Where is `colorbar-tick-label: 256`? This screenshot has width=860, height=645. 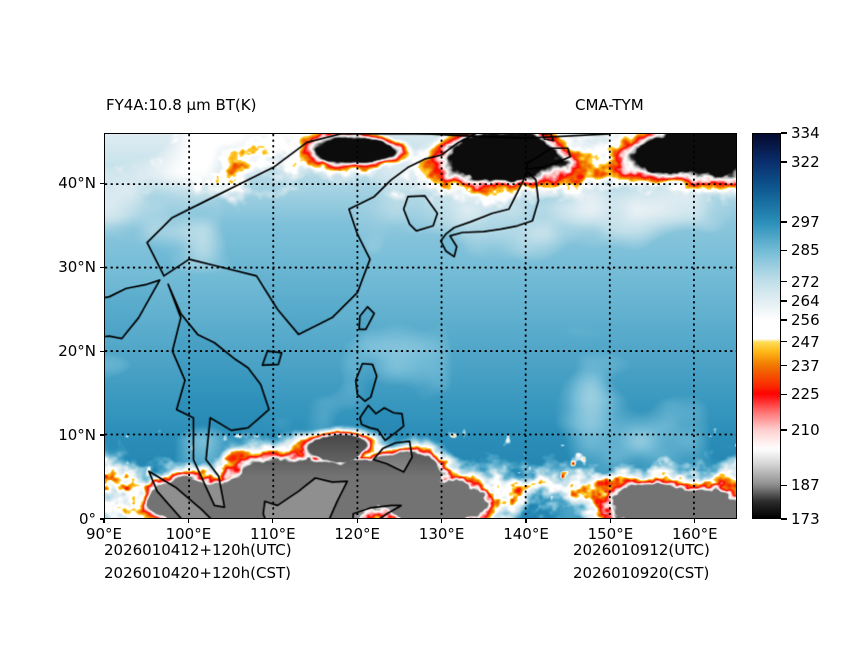 colorbar-tick-label: 256 is located at coordinates (805, 320).